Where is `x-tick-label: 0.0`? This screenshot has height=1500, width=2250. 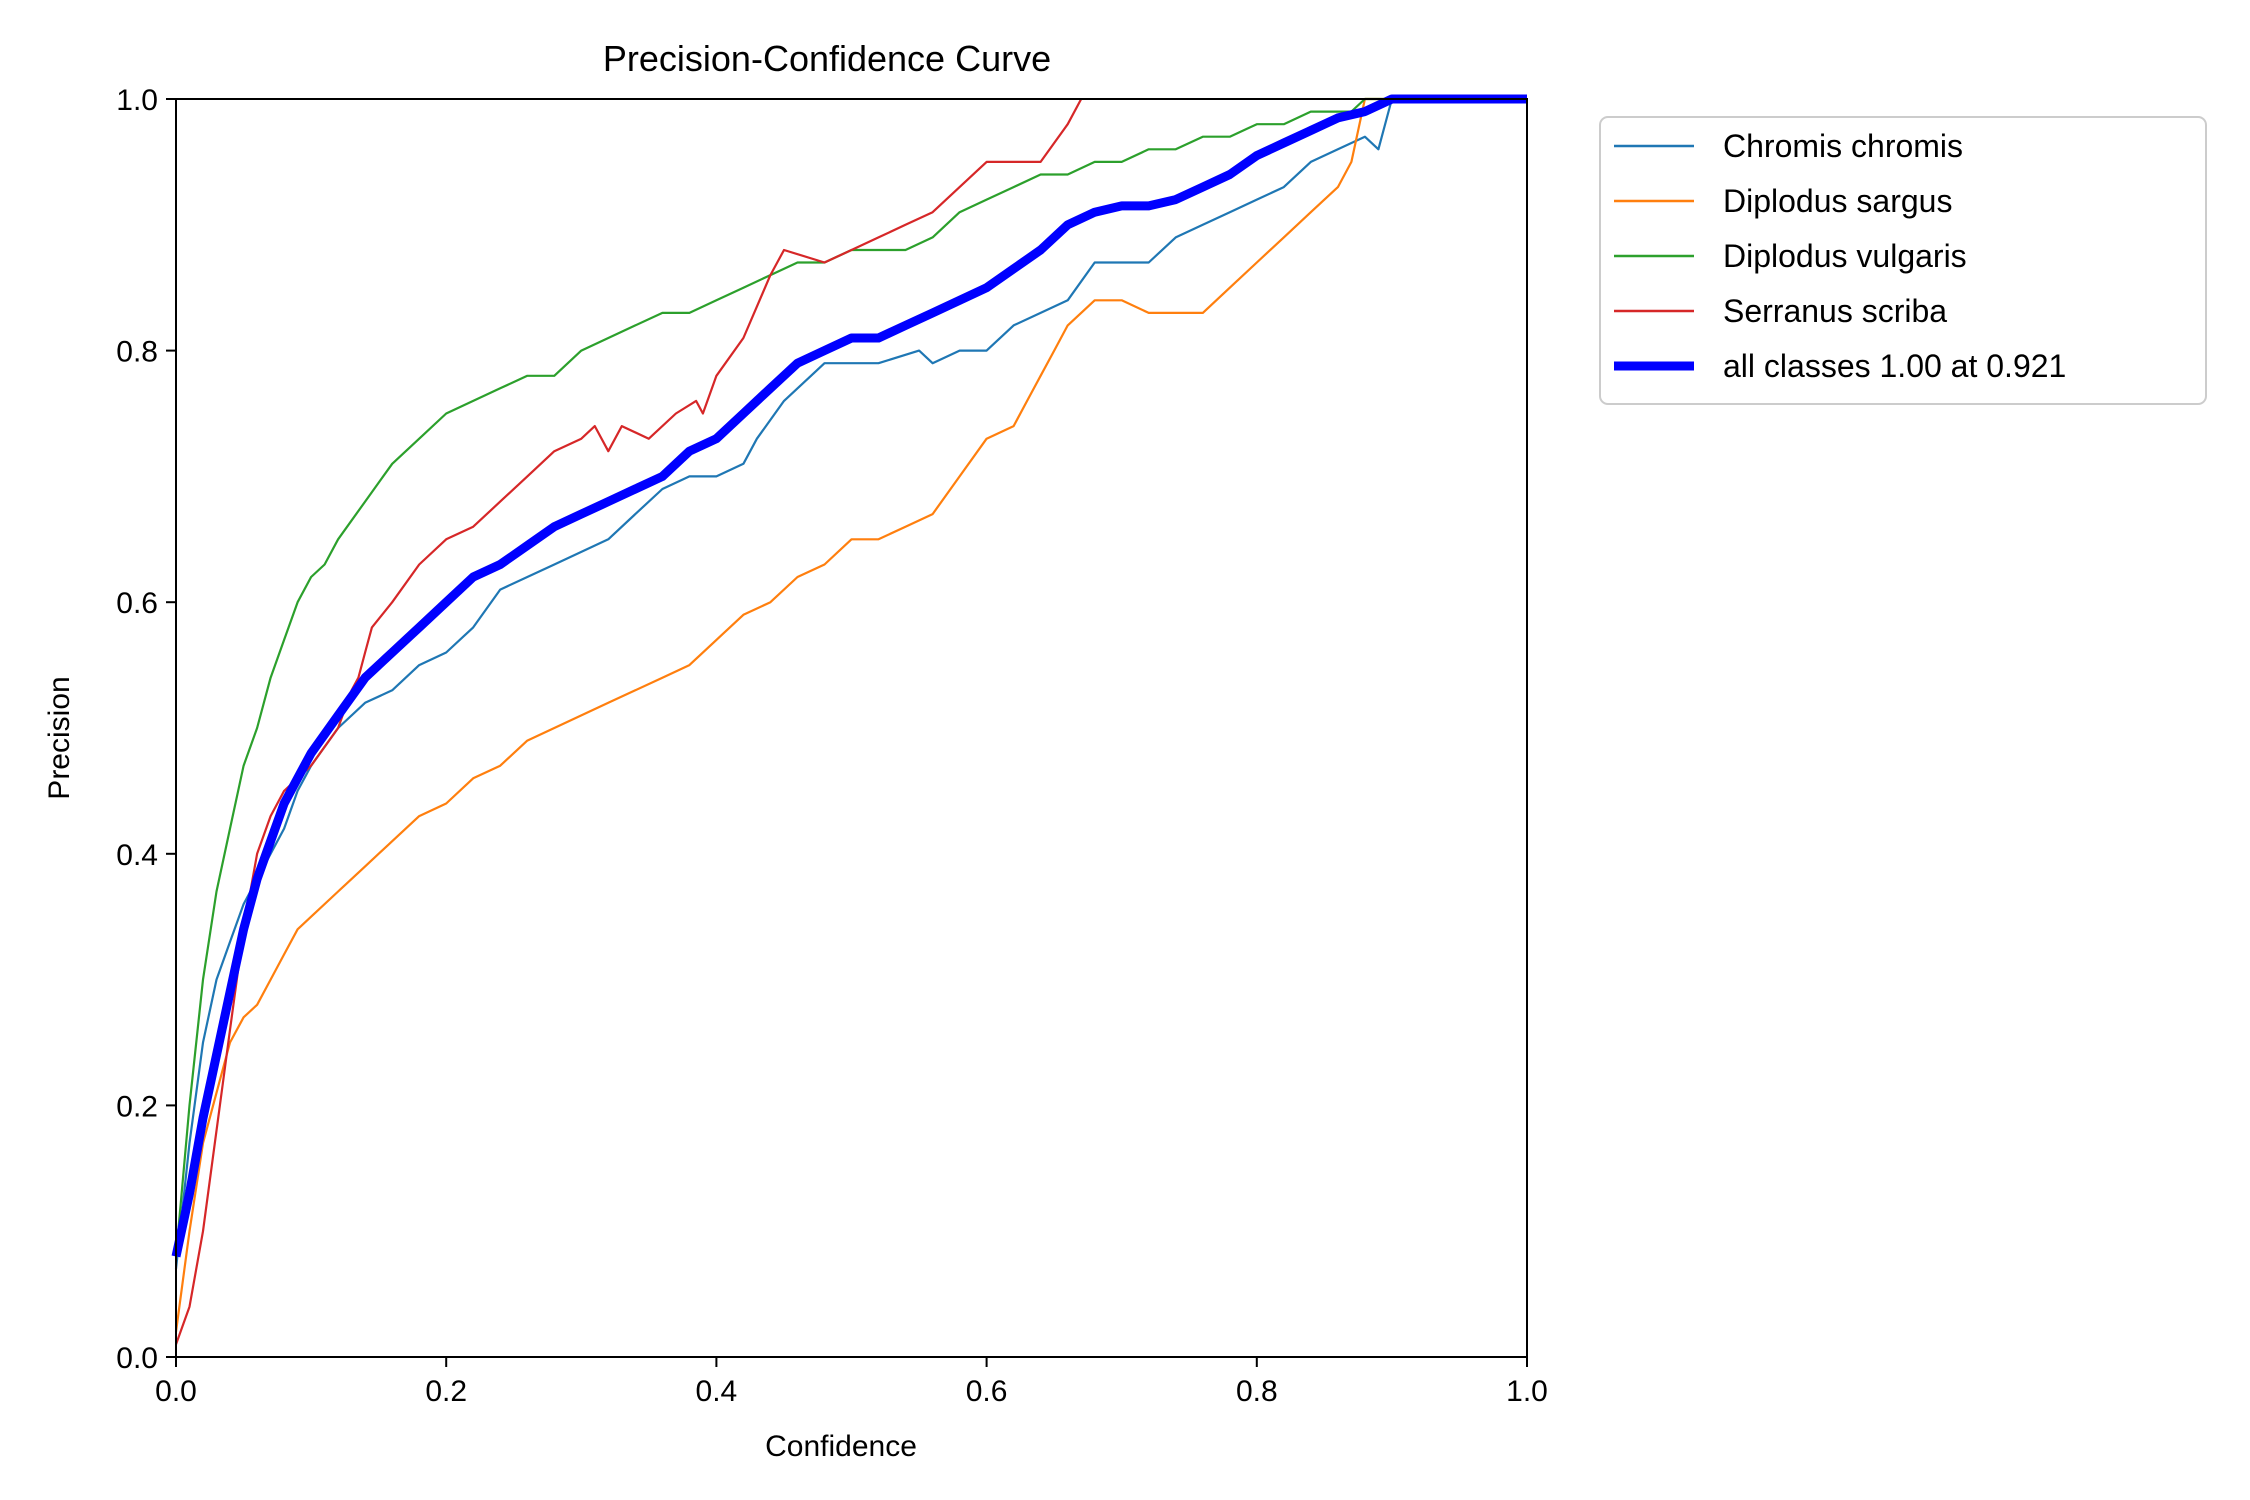 x-tick-label: 0.0 is located at coordinates (176, 1391).